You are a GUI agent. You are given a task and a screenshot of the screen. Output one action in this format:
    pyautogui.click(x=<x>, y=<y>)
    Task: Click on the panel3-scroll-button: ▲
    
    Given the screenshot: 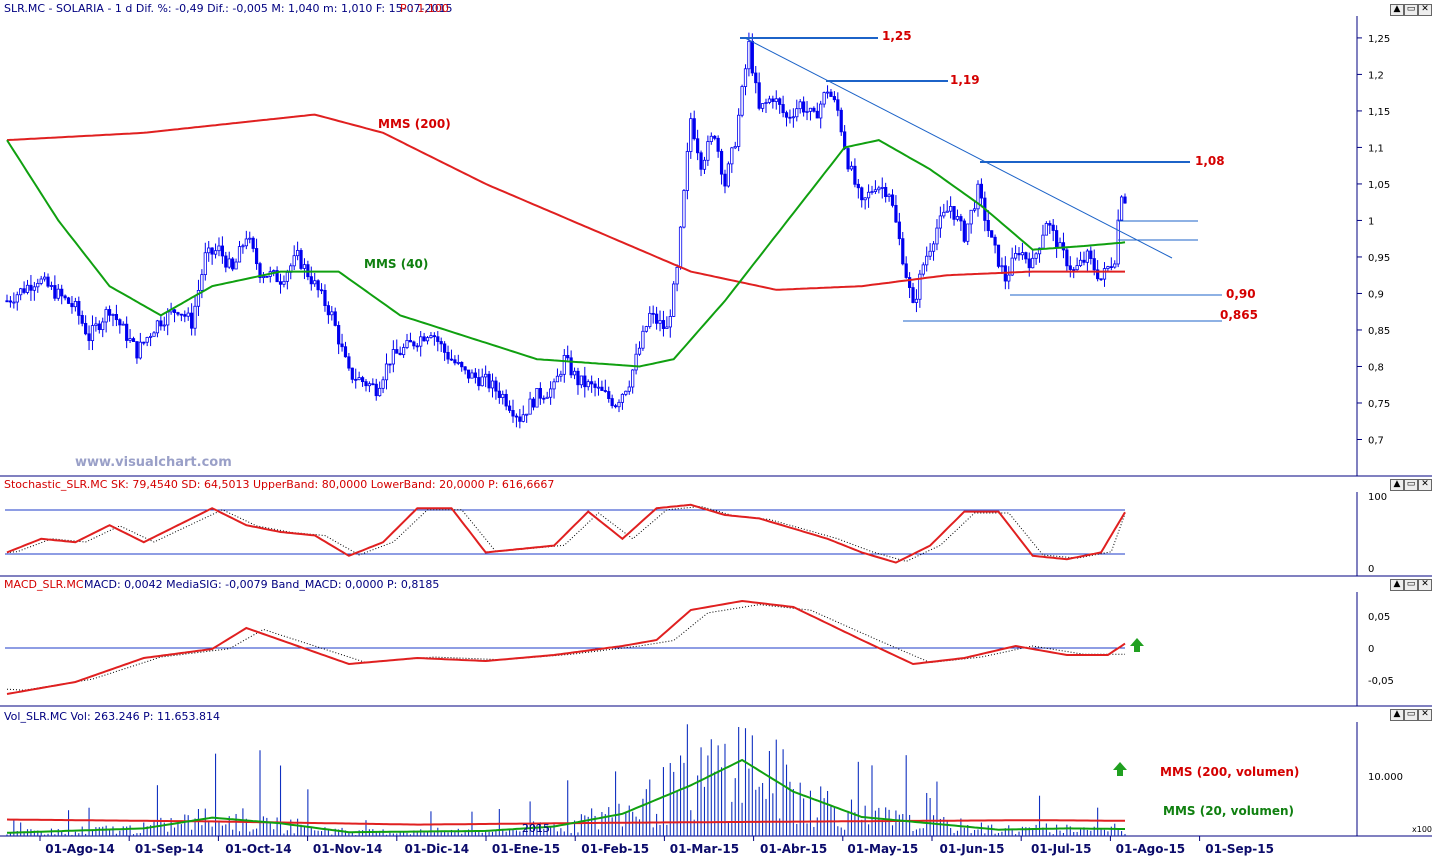 What is the action you would take?
    pyautogui.click(x=1397, y=585)
    